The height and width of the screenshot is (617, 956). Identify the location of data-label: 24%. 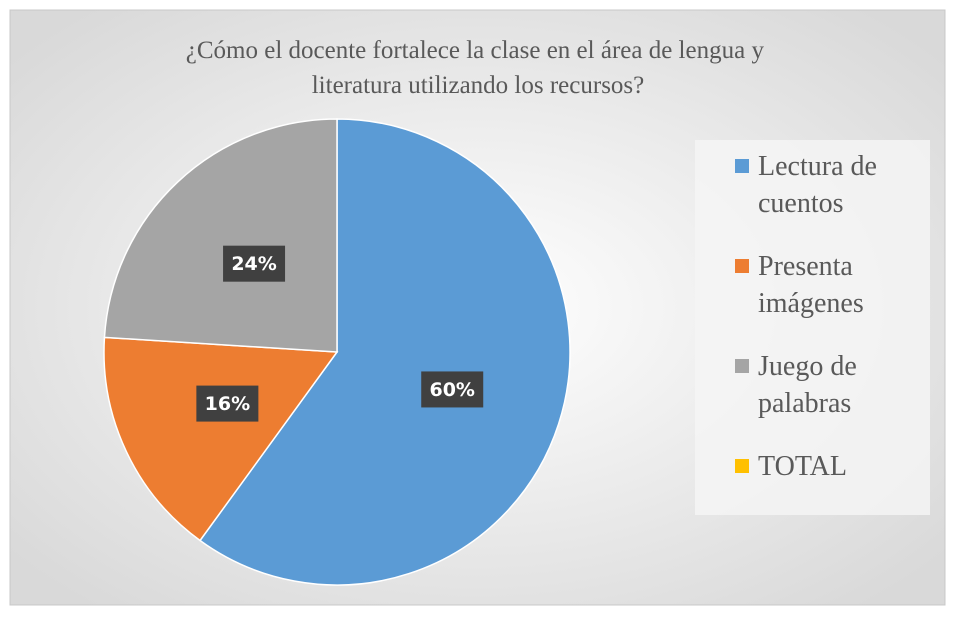
(253, 264).